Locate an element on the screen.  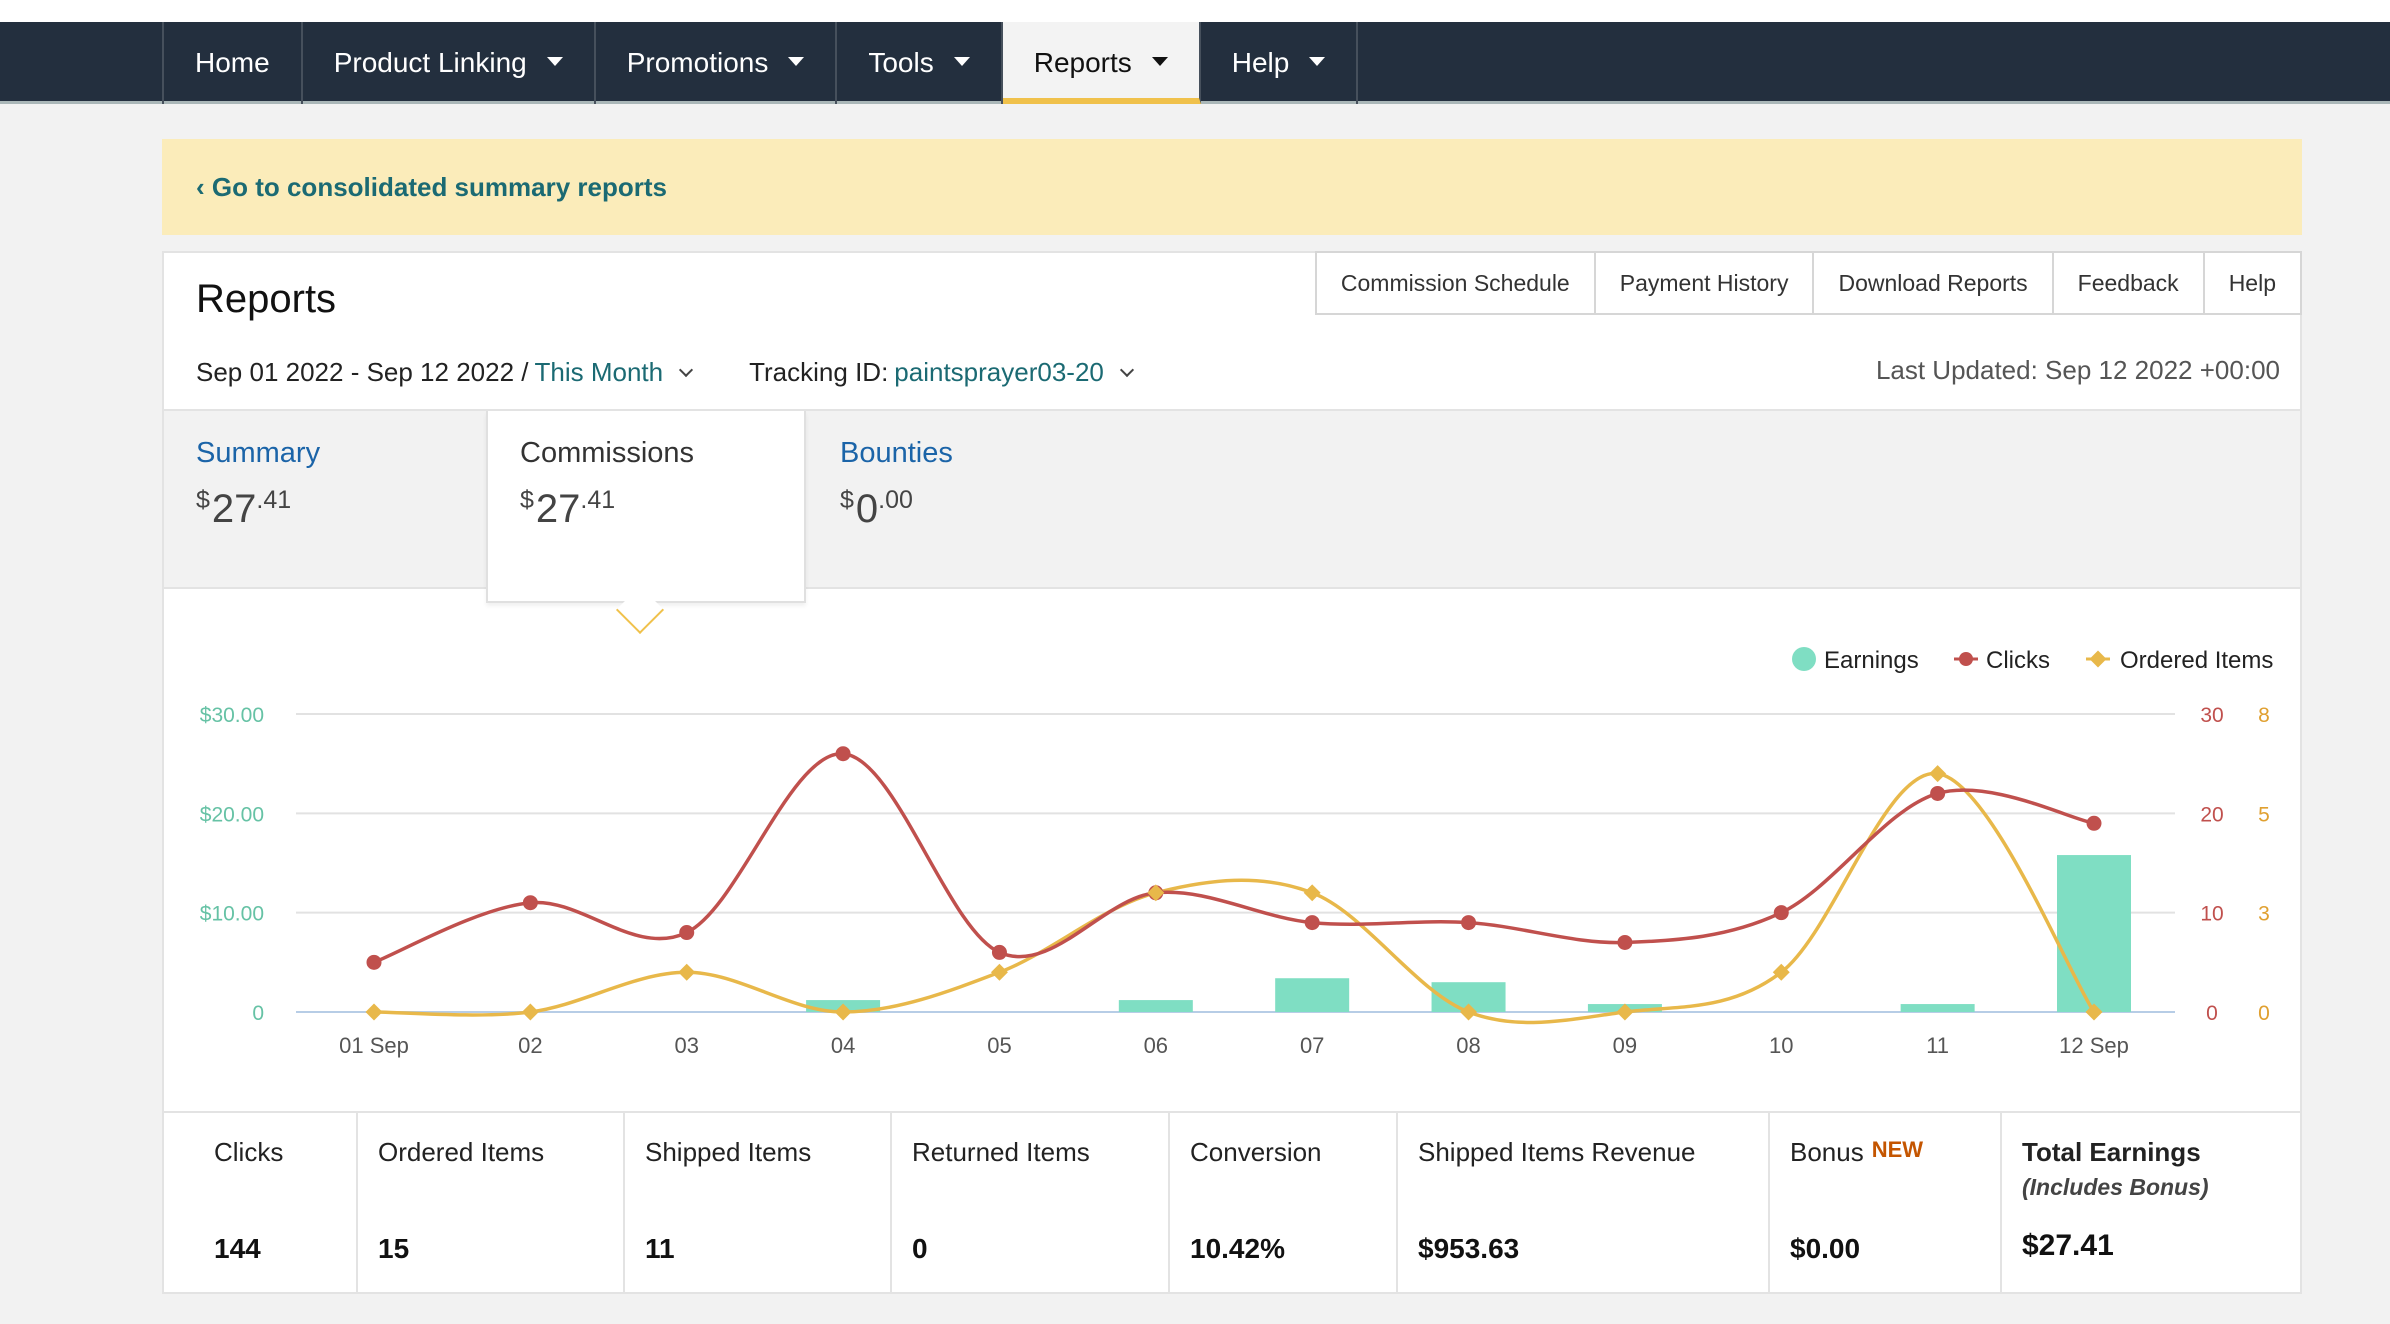
x-tick-label: 02 is located at coordinates (530, 1045).